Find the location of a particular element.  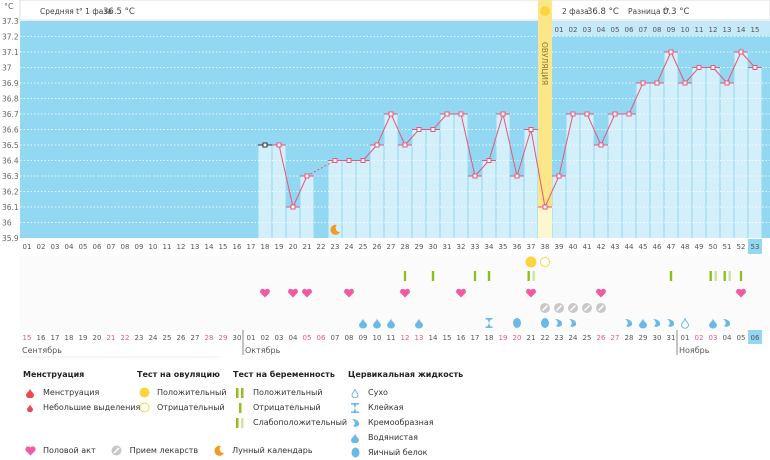

calendar-date: 20 is located at coordinates (517, 338).